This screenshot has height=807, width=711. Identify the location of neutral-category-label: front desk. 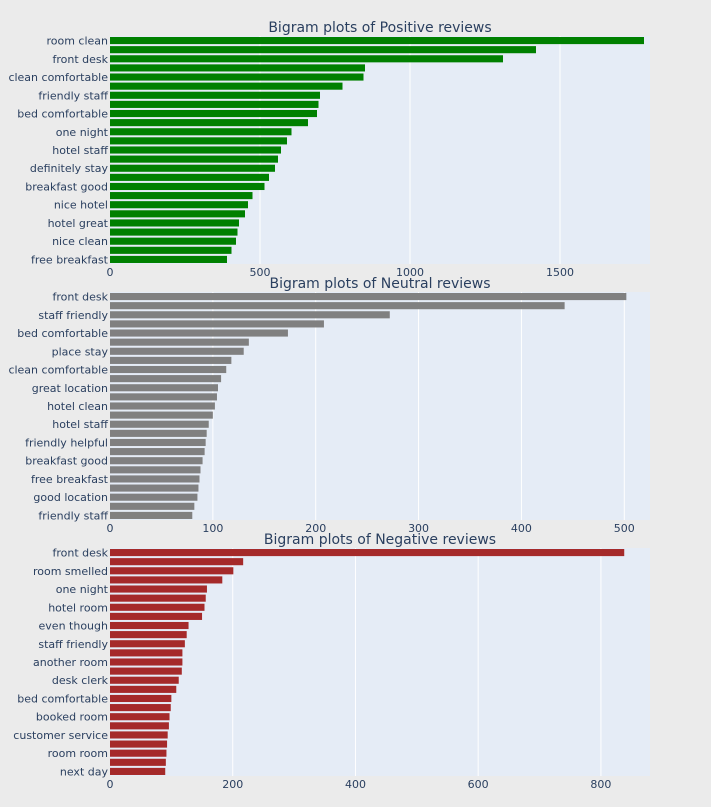
(80, 297).